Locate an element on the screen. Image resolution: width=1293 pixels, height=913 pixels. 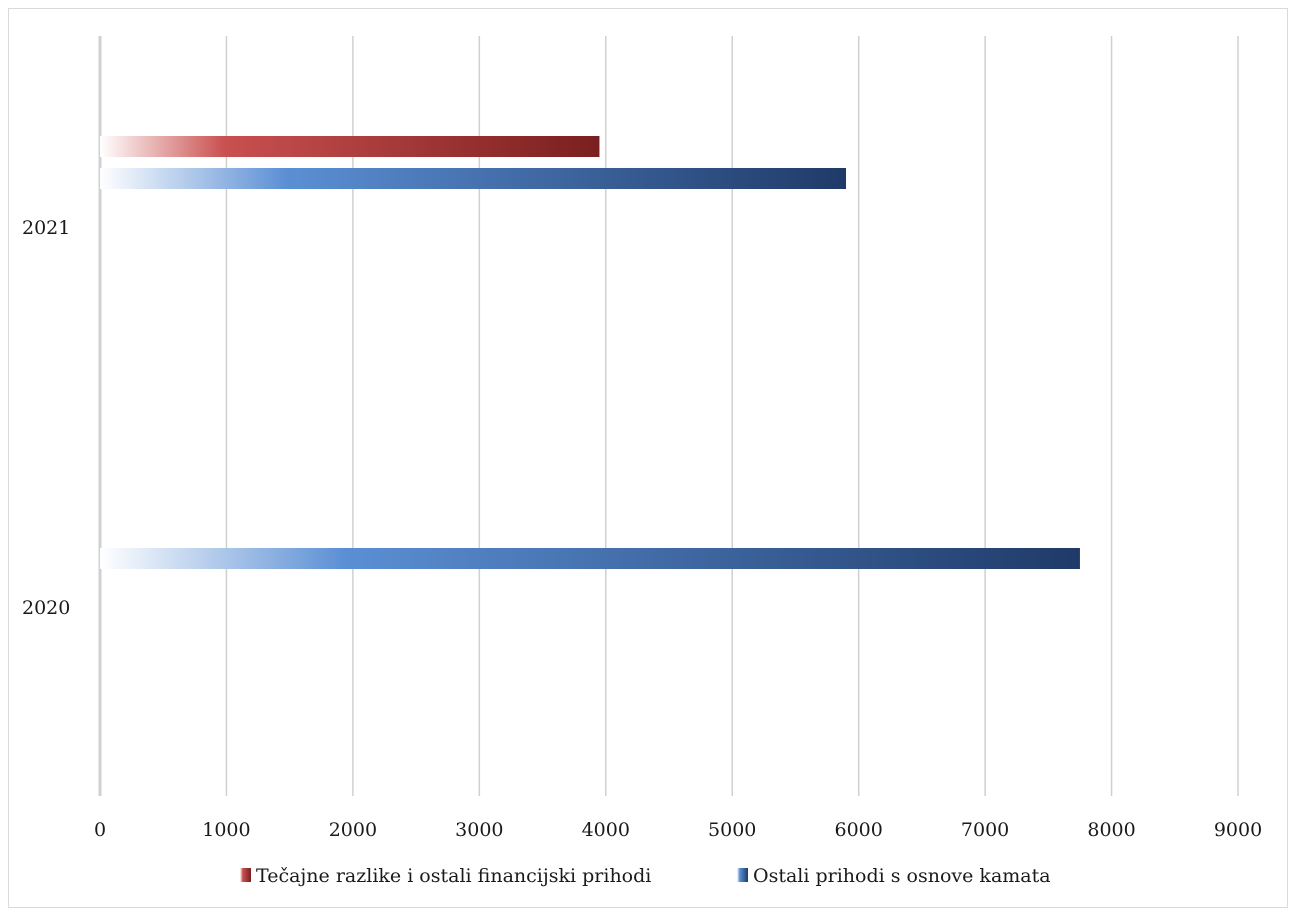
category-label: 2021 is located at coordinates (46, 228).